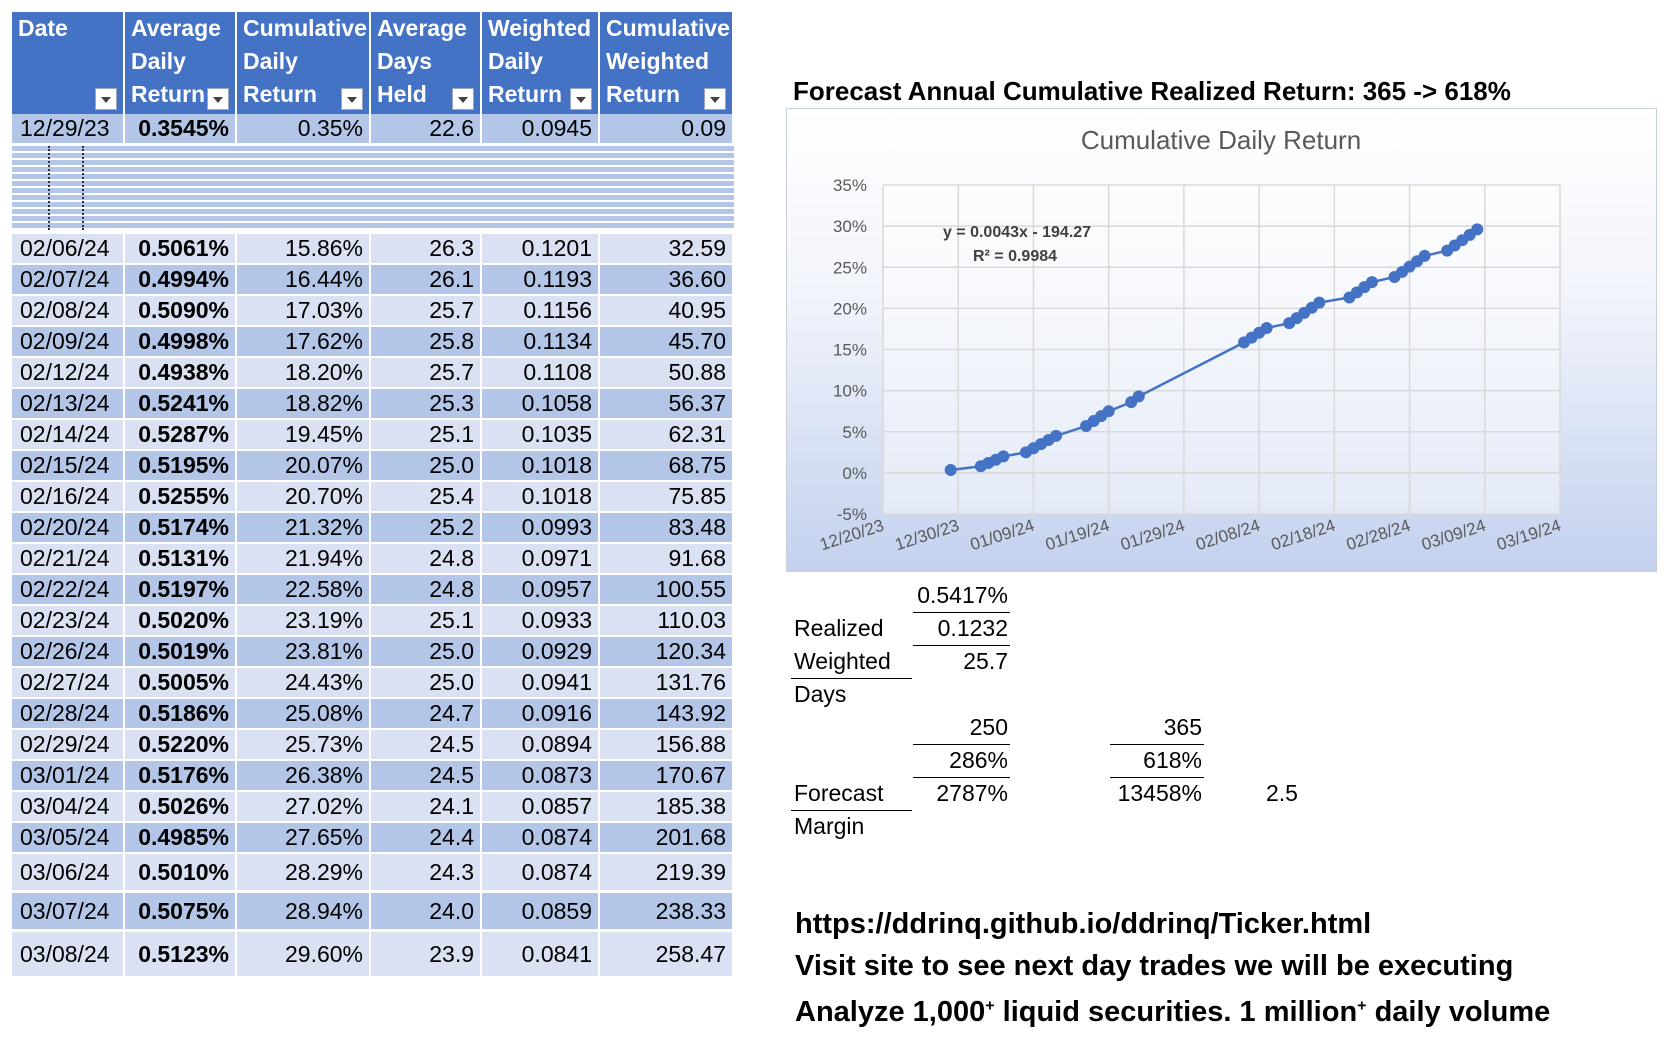 This screenshot has width=1671, height=1042. Describe the element at coordinates (404, 61) in the screenshot. I see `column-header-line: Days` at that location.